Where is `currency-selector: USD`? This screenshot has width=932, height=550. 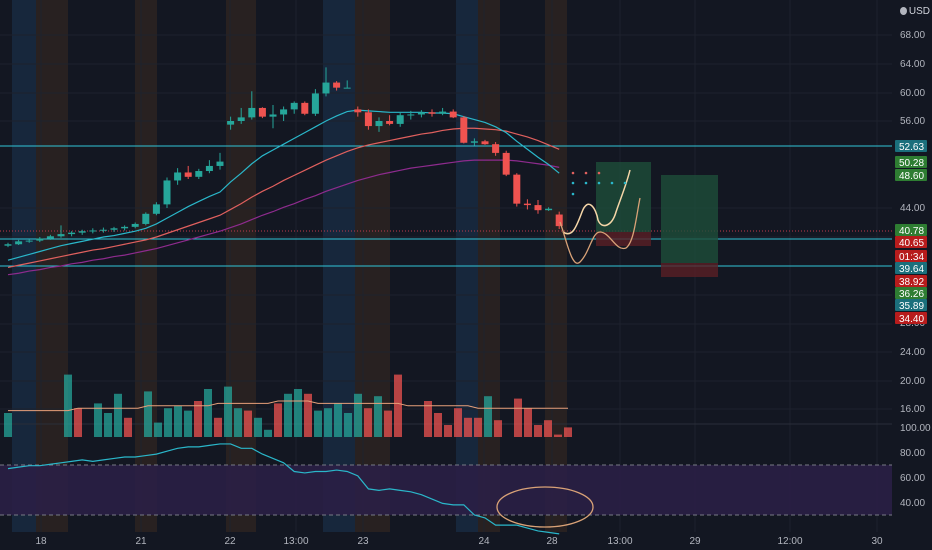 currency-selector: USD is located at coordinates (915, 11).